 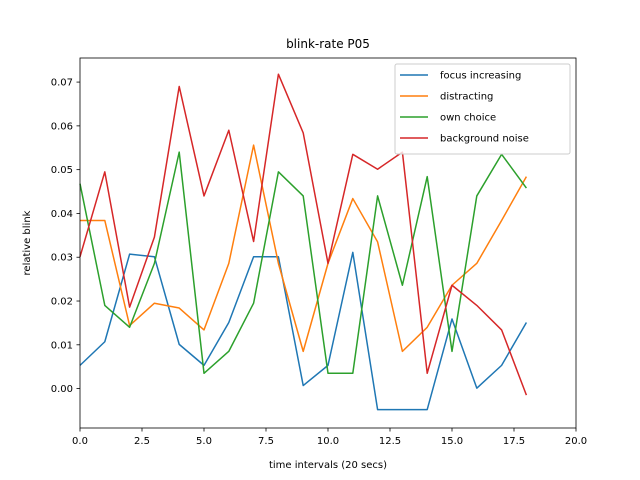 I want to click on x-axis: 0.0 2.5 5.0 7.5 10.0 12.5 15.0 17.5 20.0, so click(x=329, y=437).